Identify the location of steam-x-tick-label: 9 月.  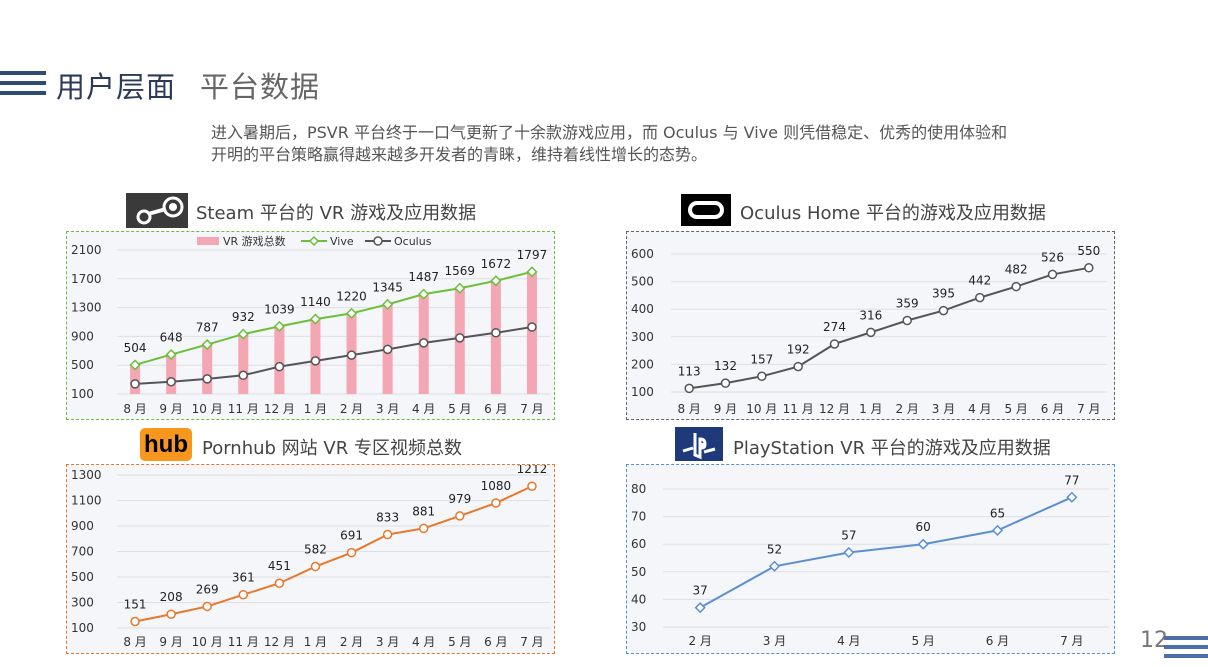
(170, 409).